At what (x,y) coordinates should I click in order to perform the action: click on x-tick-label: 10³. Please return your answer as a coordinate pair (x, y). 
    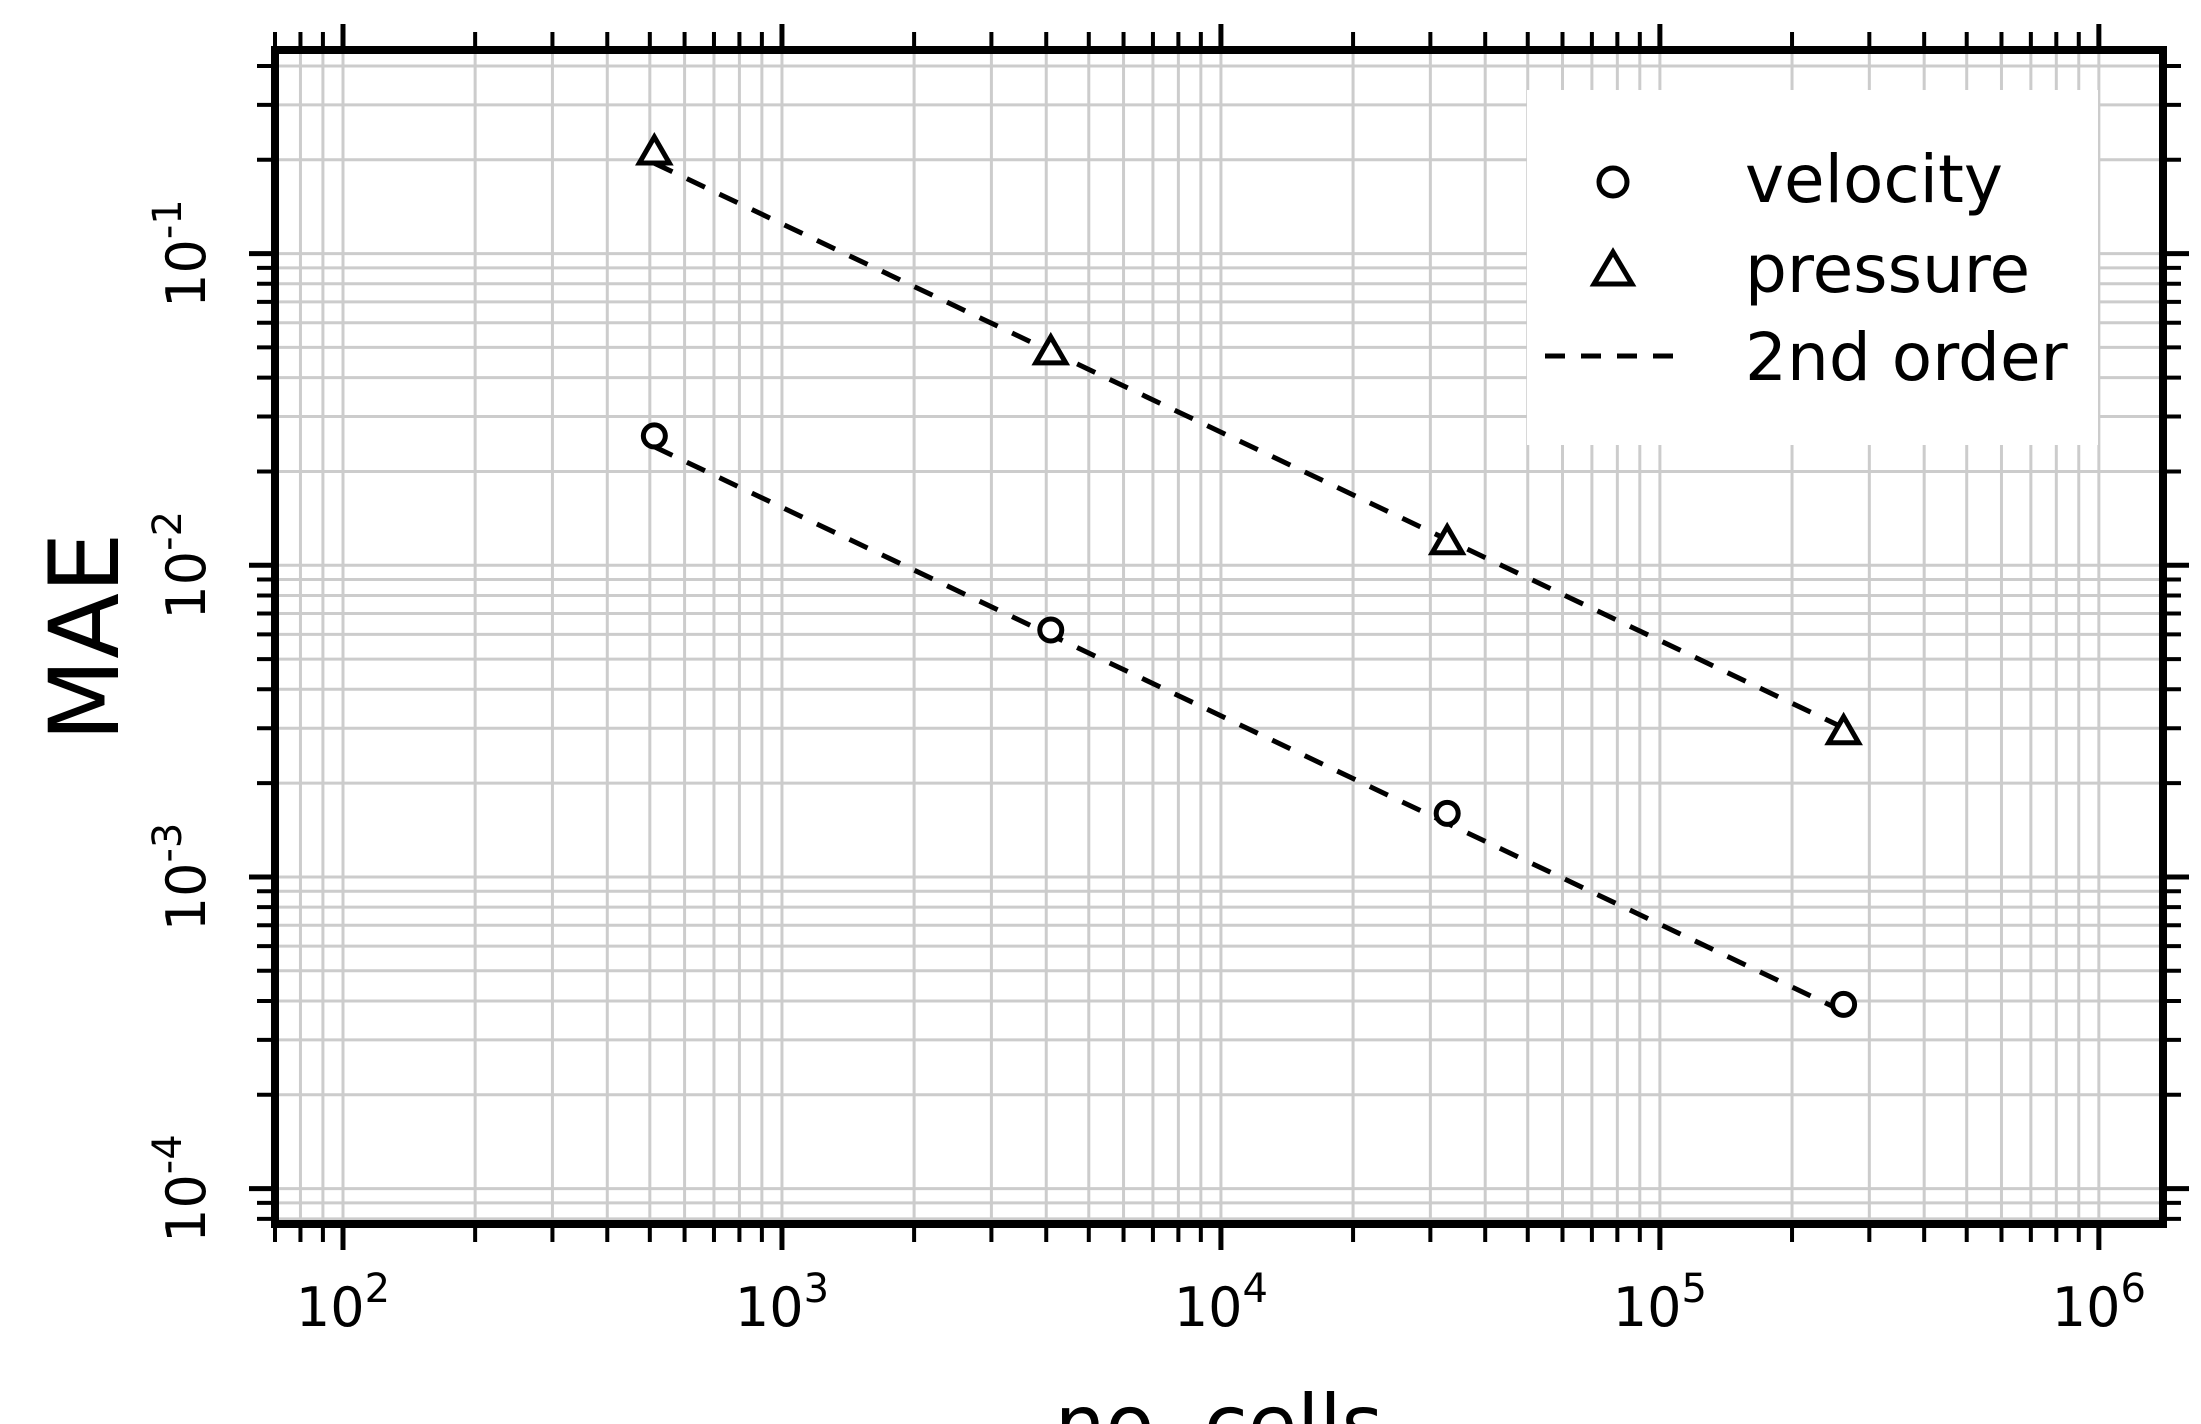
    Looking at the image, I should click on (782, 1302).